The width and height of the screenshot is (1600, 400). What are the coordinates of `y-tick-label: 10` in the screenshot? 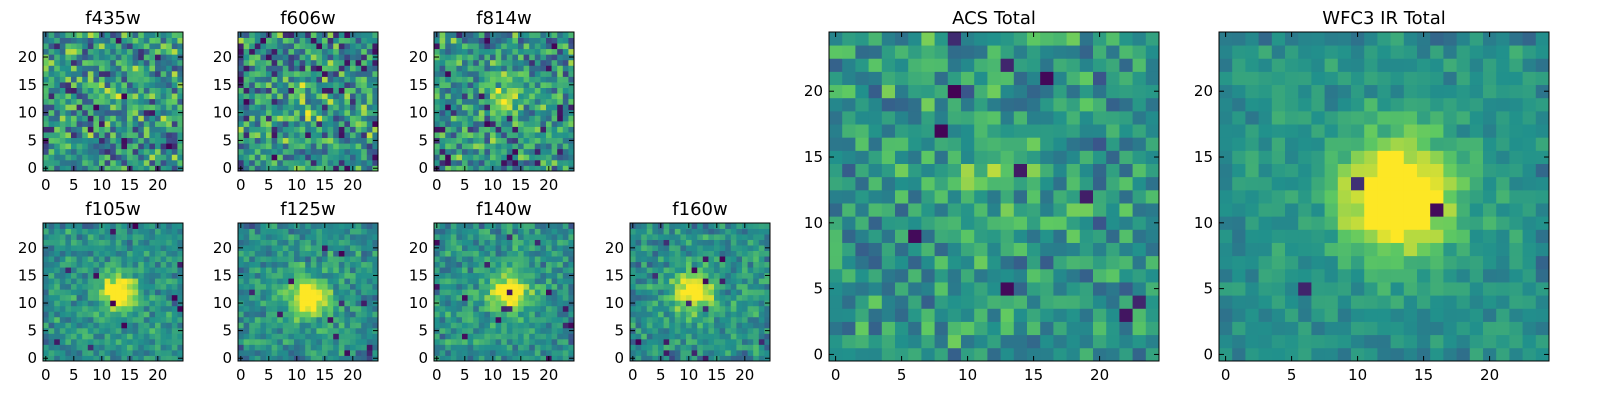 It's located at (614, 303).